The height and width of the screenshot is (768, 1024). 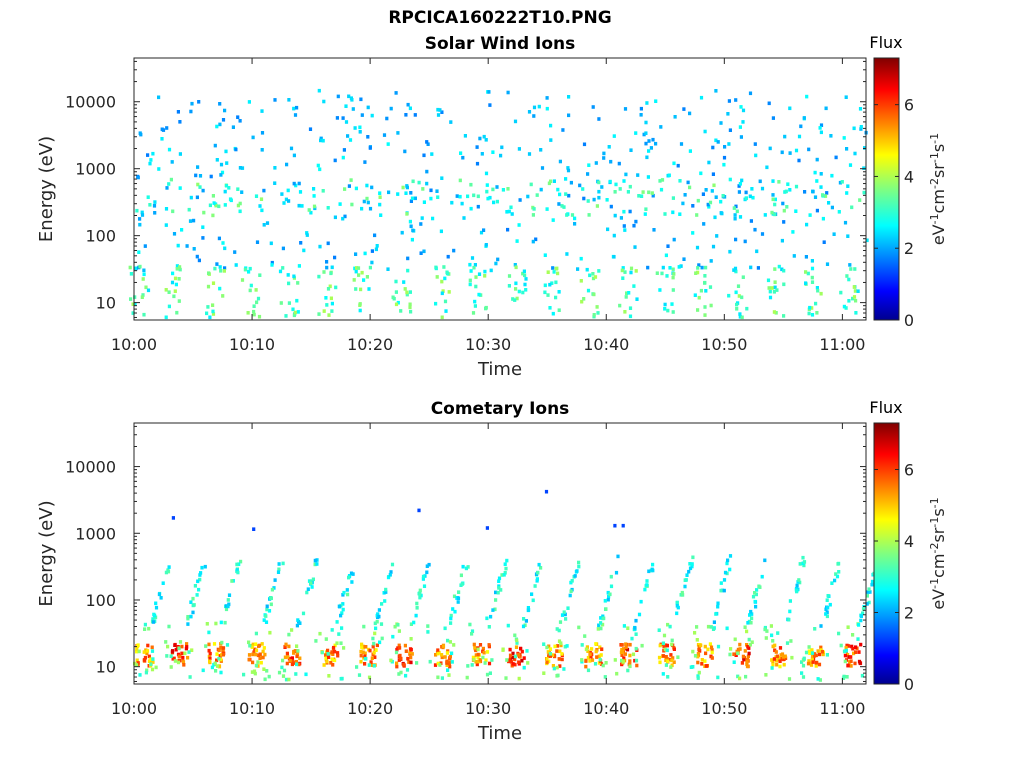 What do you see at coordinates (252, 708) in the screenshot?
I see `x-tick-label: 10:10` at bounding box center [252, 708].